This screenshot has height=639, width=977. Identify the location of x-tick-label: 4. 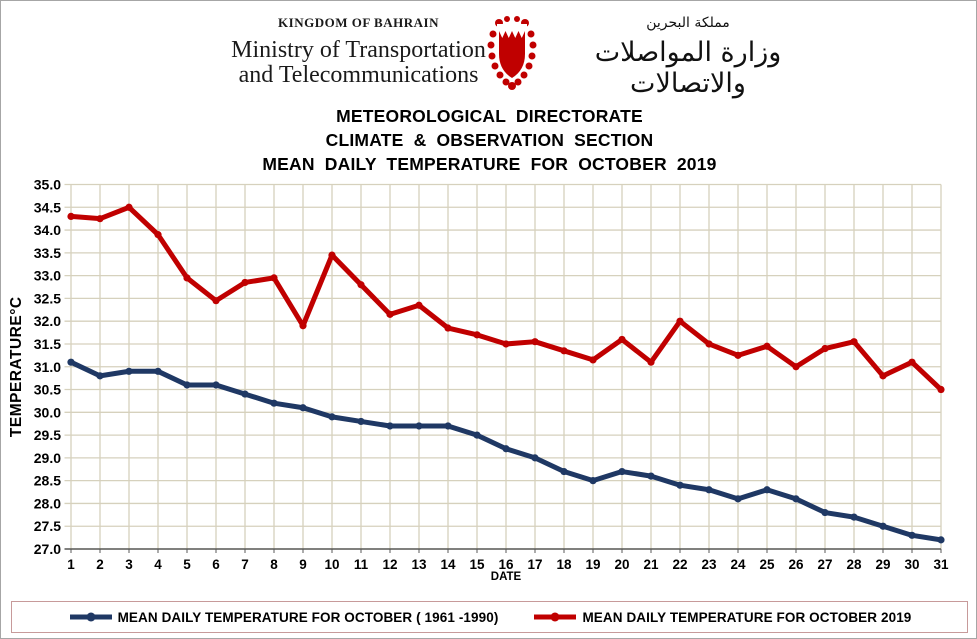
(158, 564).